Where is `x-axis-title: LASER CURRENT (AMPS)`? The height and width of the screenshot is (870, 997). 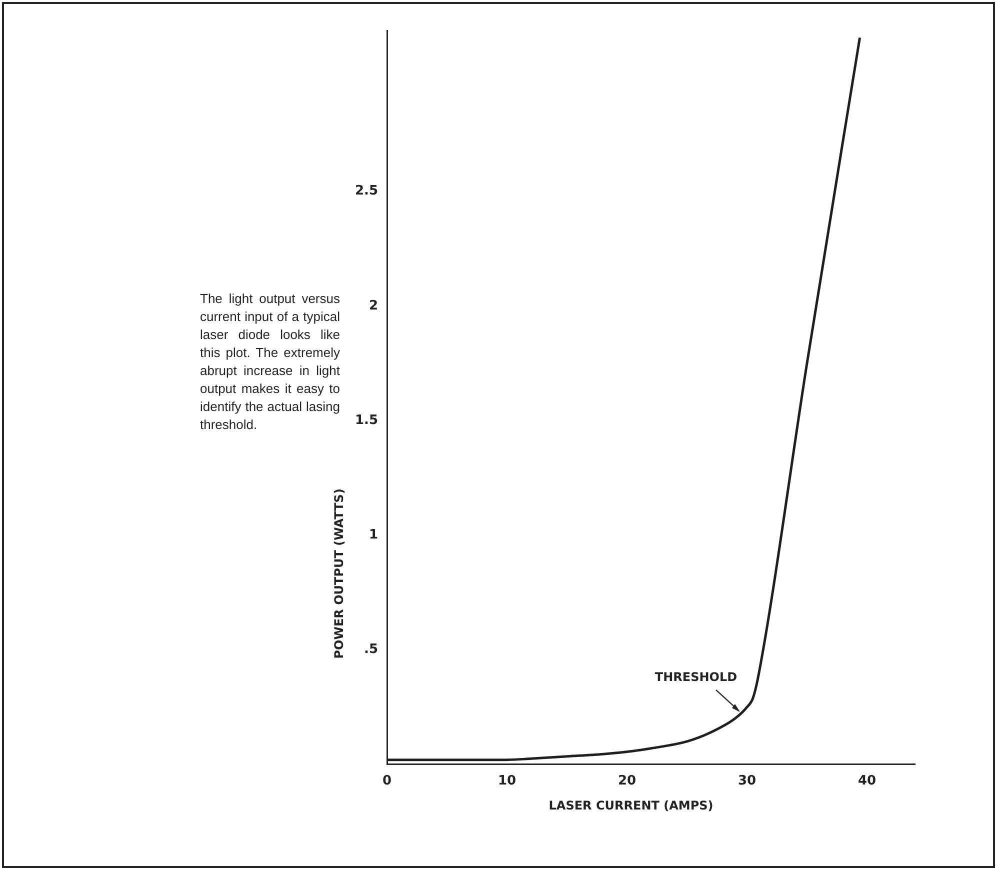 x-axis-title: LASER CURRENT (AMPS) is located at coordinates (631, 805).